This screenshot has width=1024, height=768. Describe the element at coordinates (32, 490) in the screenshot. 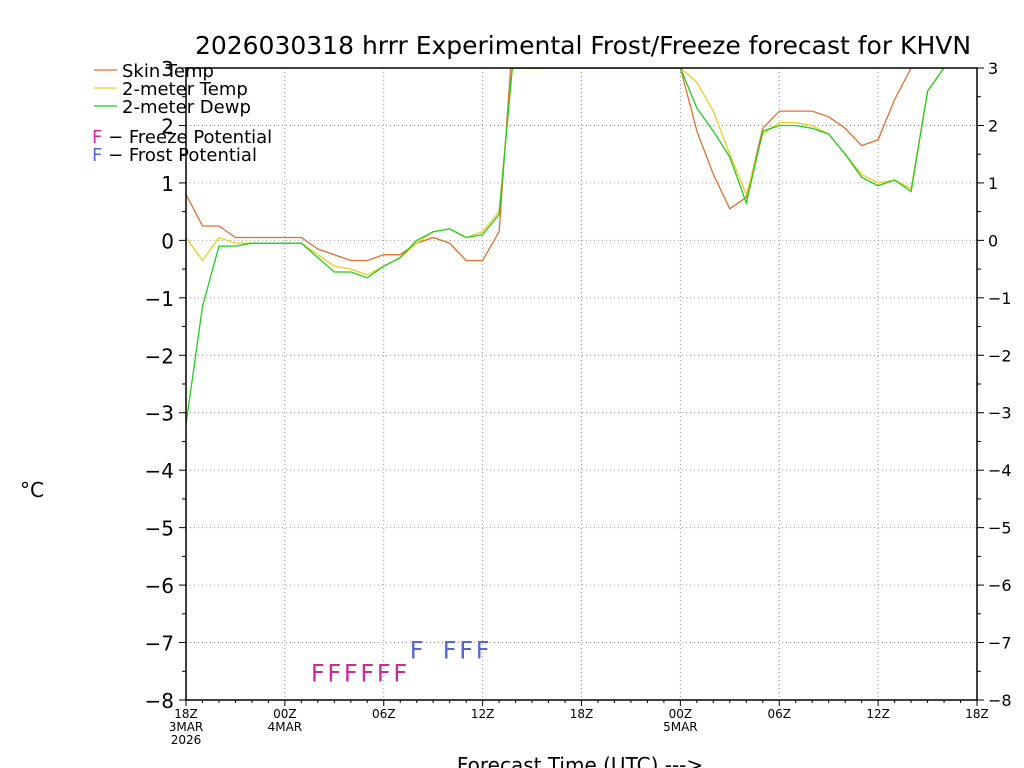

I see `y-axis-label: °C` at that location.